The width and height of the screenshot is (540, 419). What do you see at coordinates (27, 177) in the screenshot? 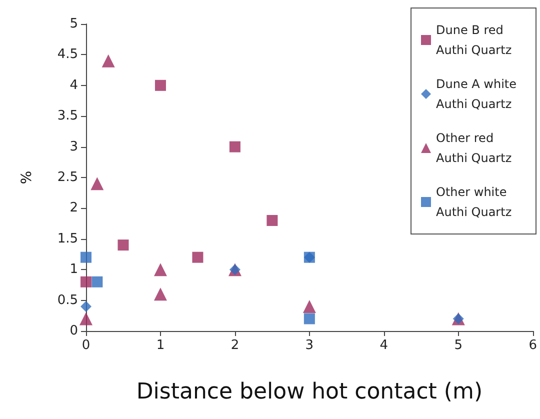
I see `y-axis-title: %` at bounding box center [27, 177].